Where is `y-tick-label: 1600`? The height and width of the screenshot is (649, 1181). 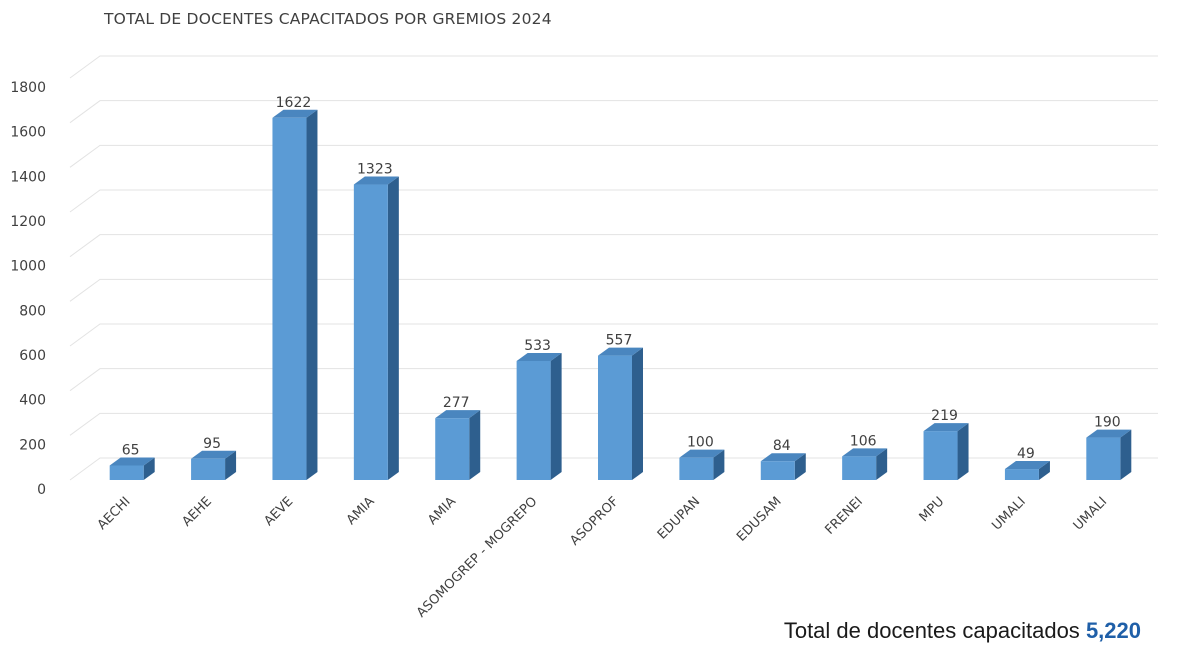 y-tick-label: 1600 is located at coordinates (28, 133).